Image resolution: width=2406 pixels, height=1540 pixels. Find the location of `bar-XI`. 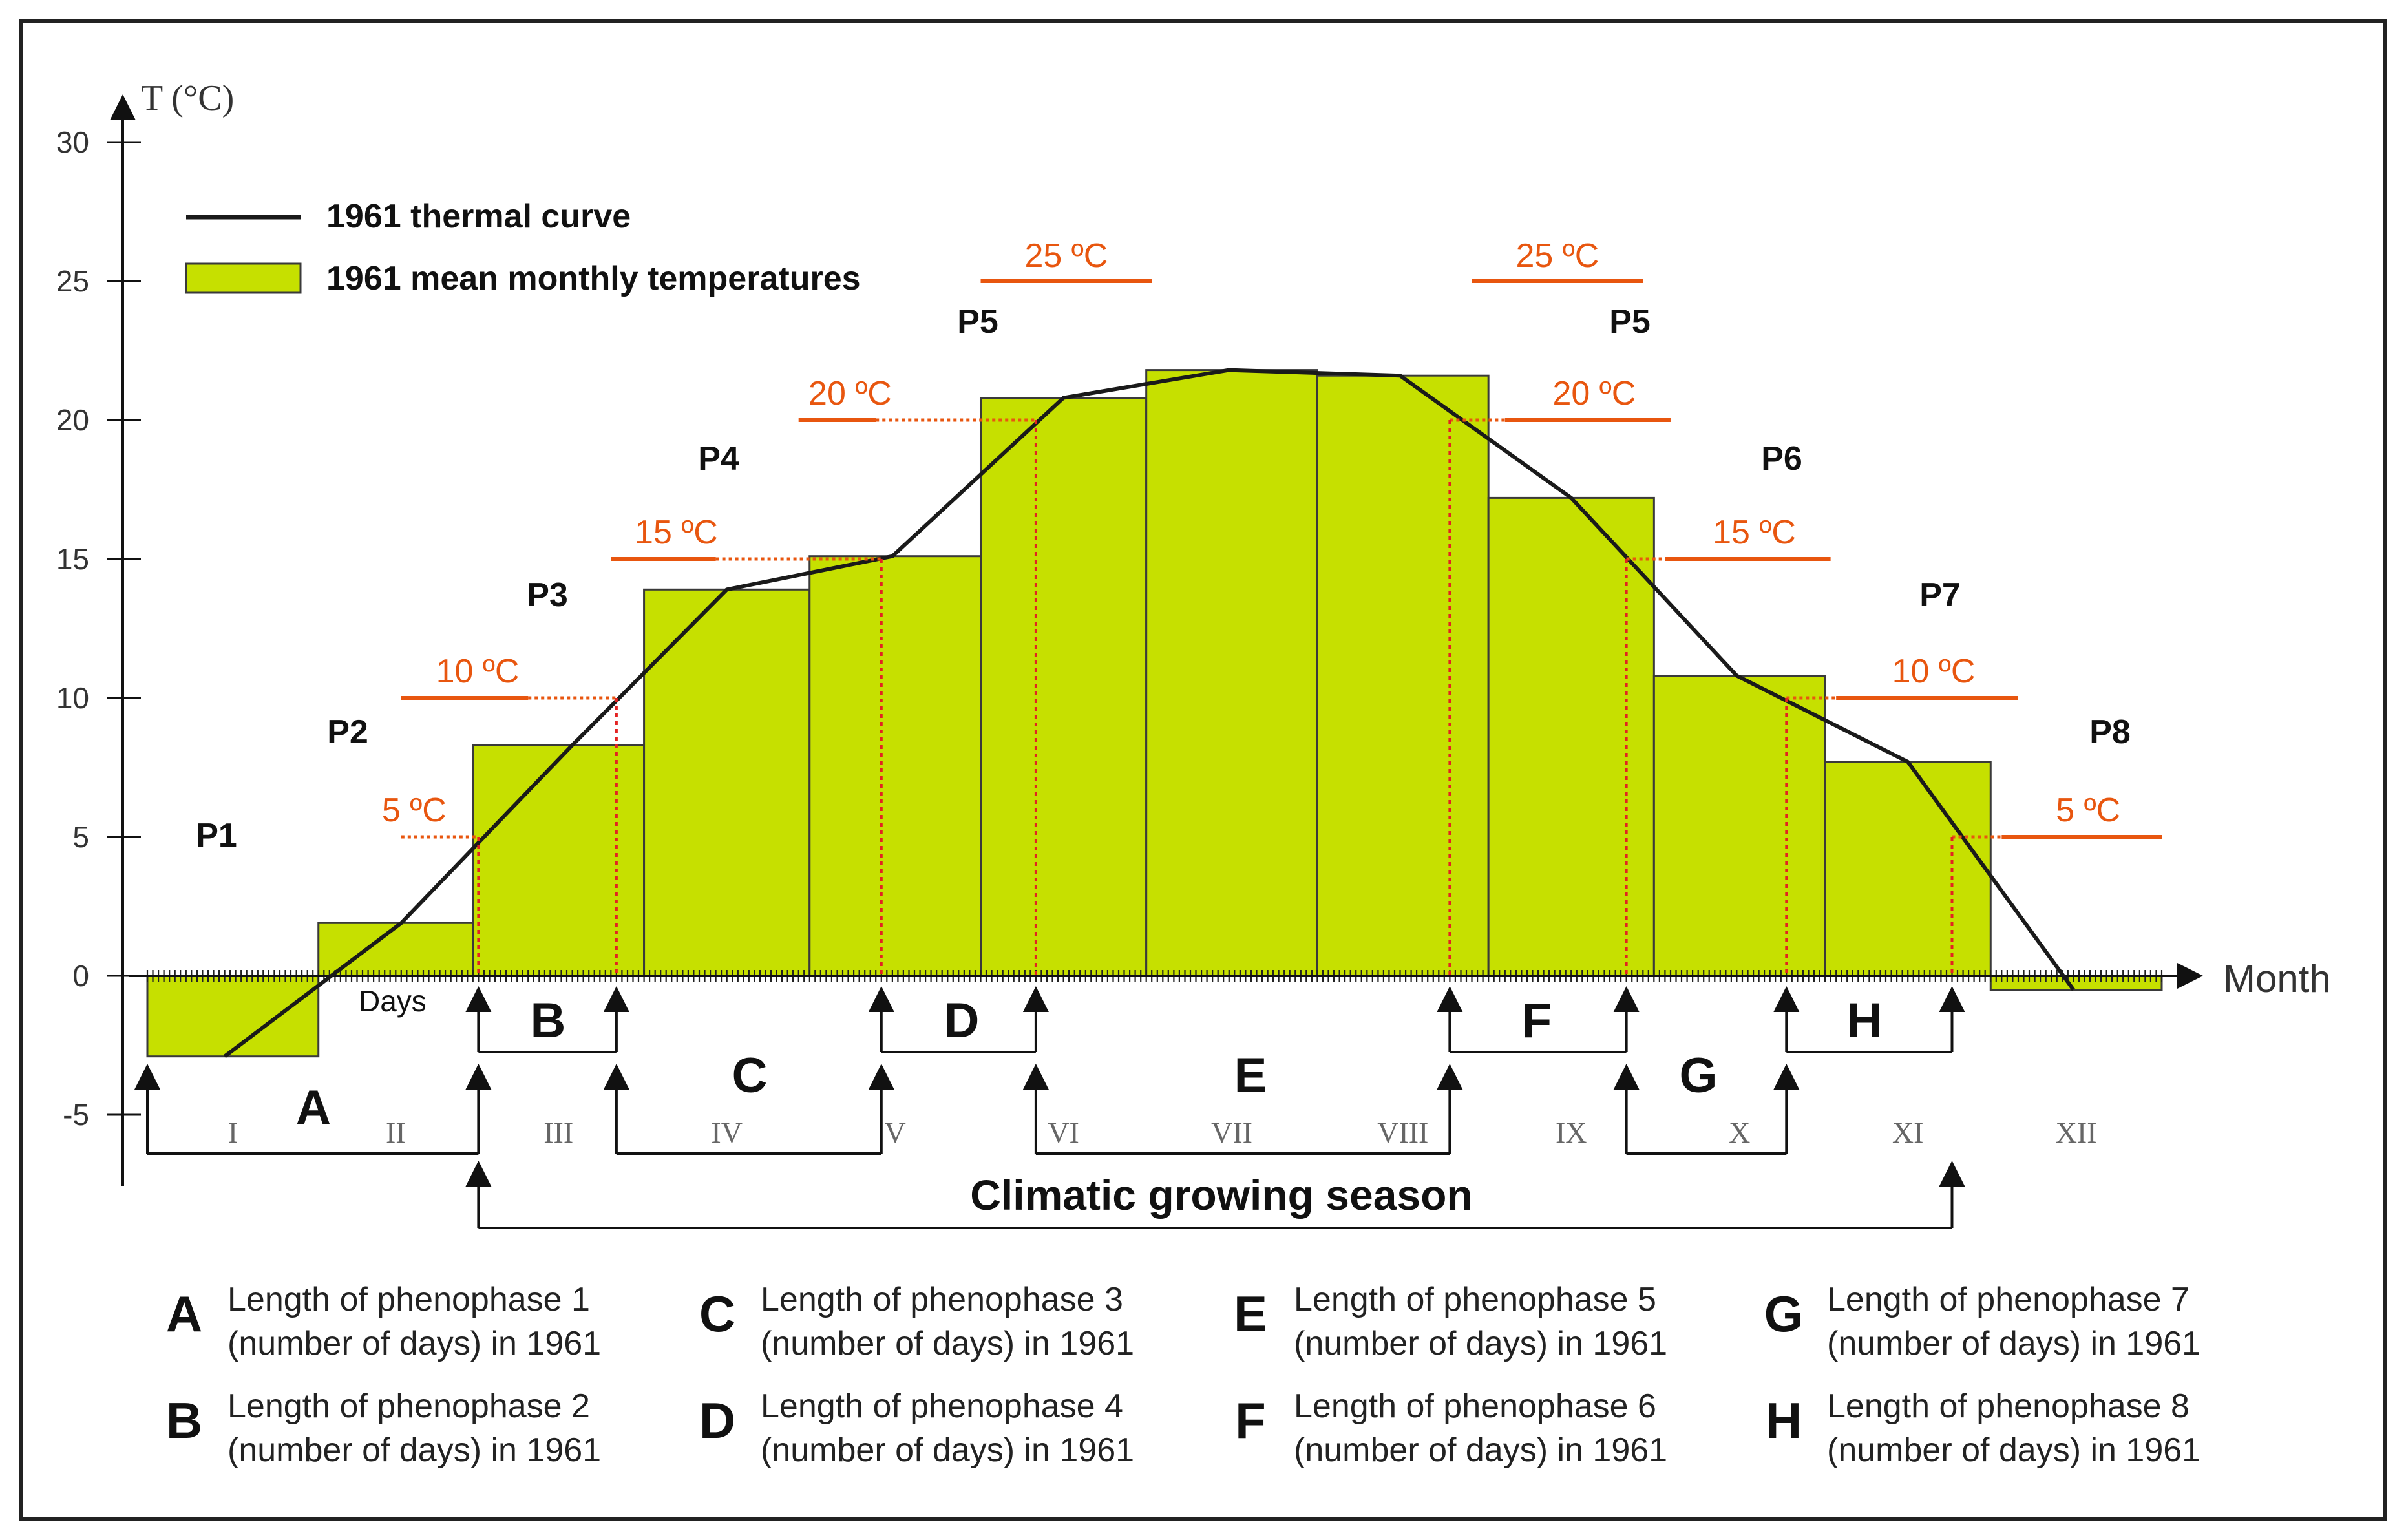

bar-XI is located at coordinates (1908, 869).